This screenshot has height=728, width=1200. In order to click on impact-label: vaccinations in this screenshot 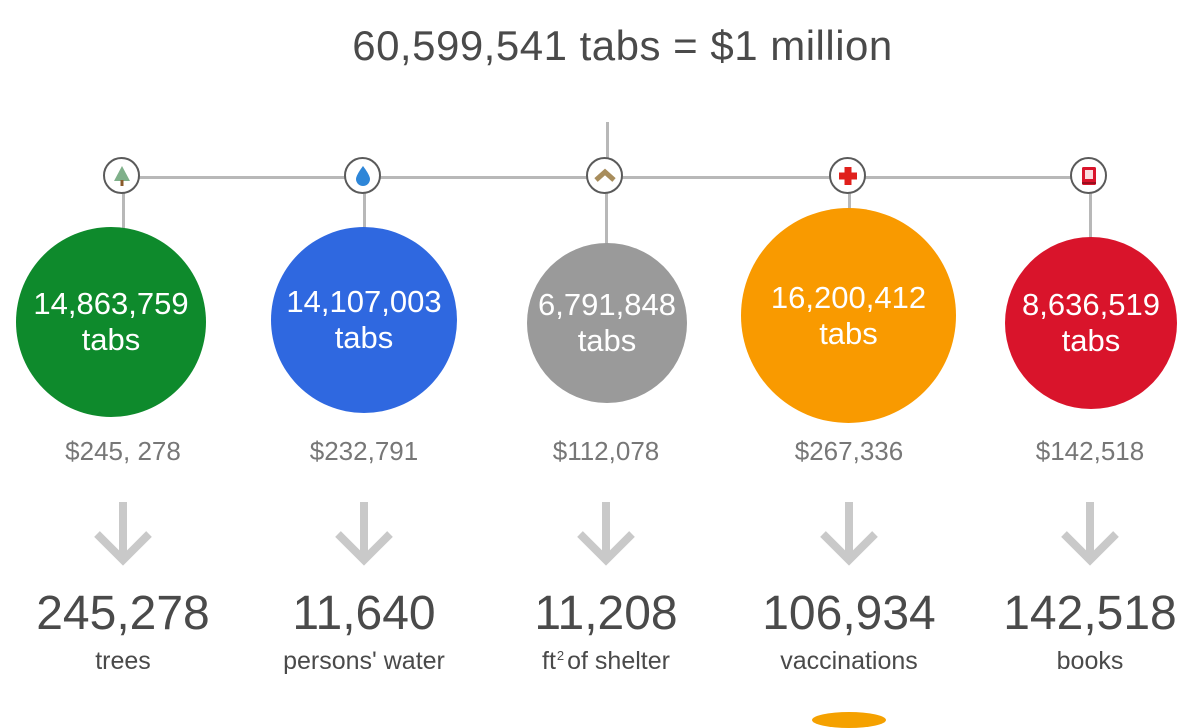, I will do `click(849, 661)`.